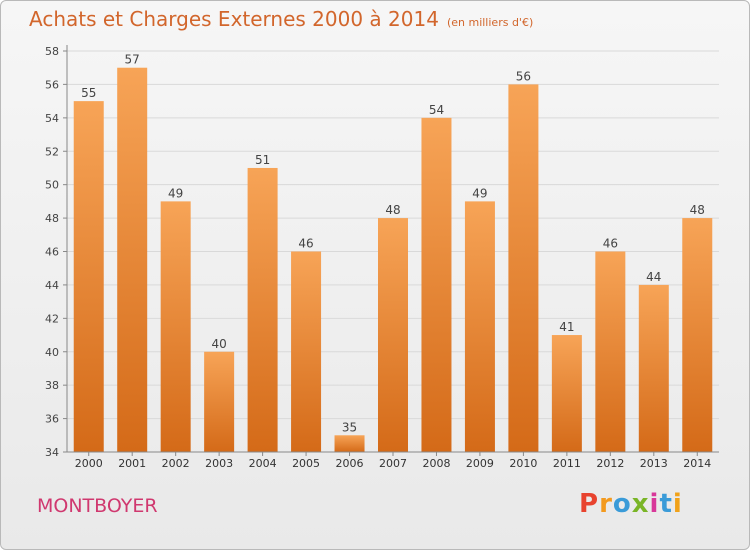 This screenshot has height=550, width=750. I want to click on bar-2012, so click(610, 351).